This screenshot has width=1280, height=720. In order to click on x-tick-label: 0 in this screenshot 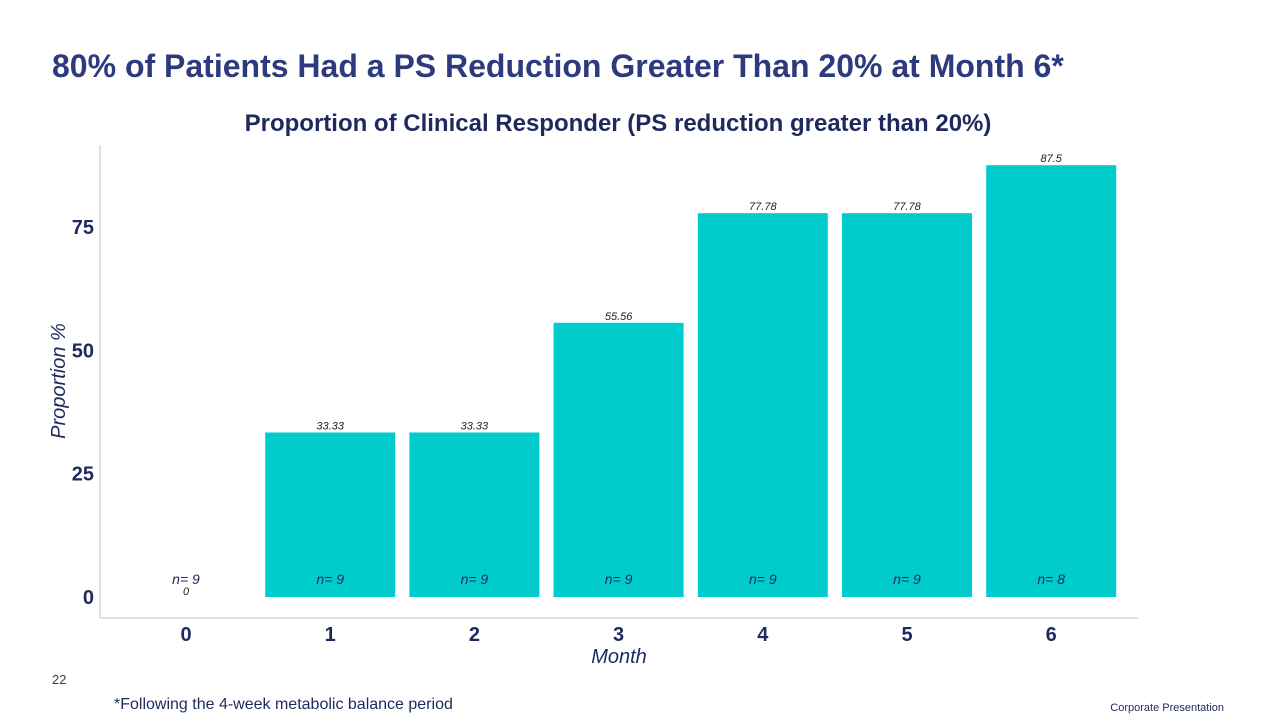, I will do `click(185, 635)`.